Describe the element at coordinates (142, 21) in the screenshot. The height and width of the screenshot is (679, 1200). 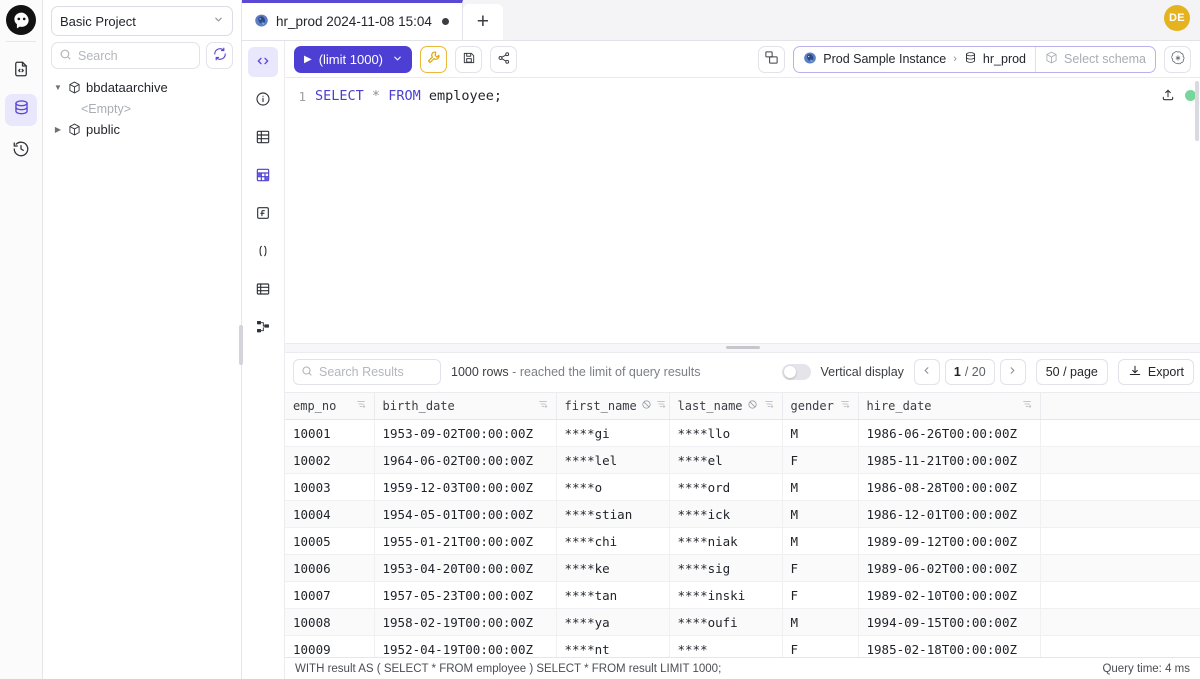
I see `project-selector: Basic Project` at that location.